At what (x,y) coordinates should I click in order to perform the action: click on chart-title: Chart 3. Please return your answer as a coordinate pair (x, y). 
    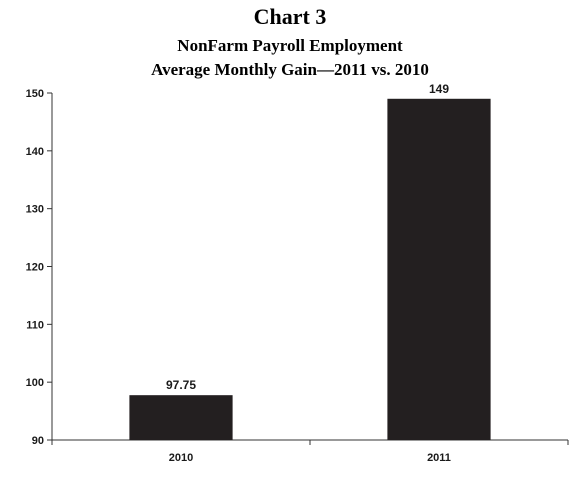
    Looking at the image, I should click on (290, 16).